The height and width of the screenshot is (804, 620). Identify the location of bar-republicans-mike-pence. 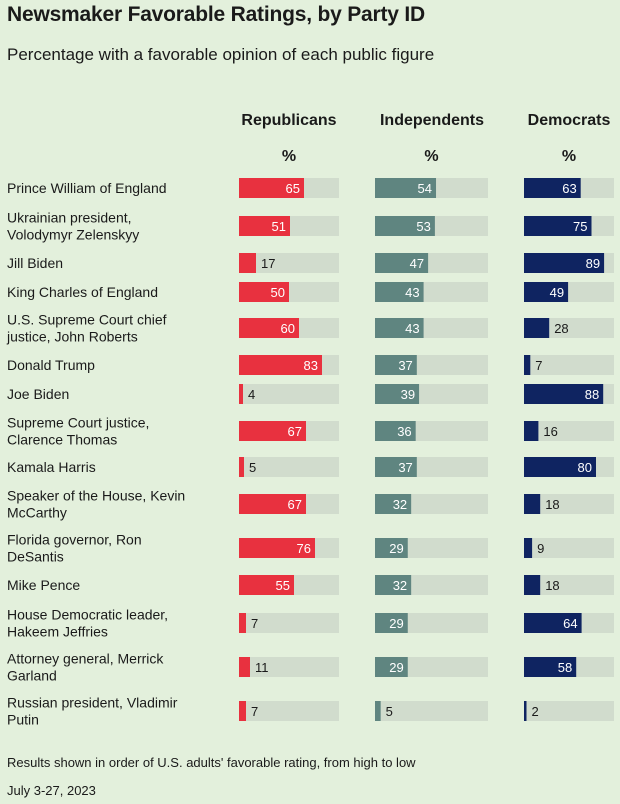
(266, 585).